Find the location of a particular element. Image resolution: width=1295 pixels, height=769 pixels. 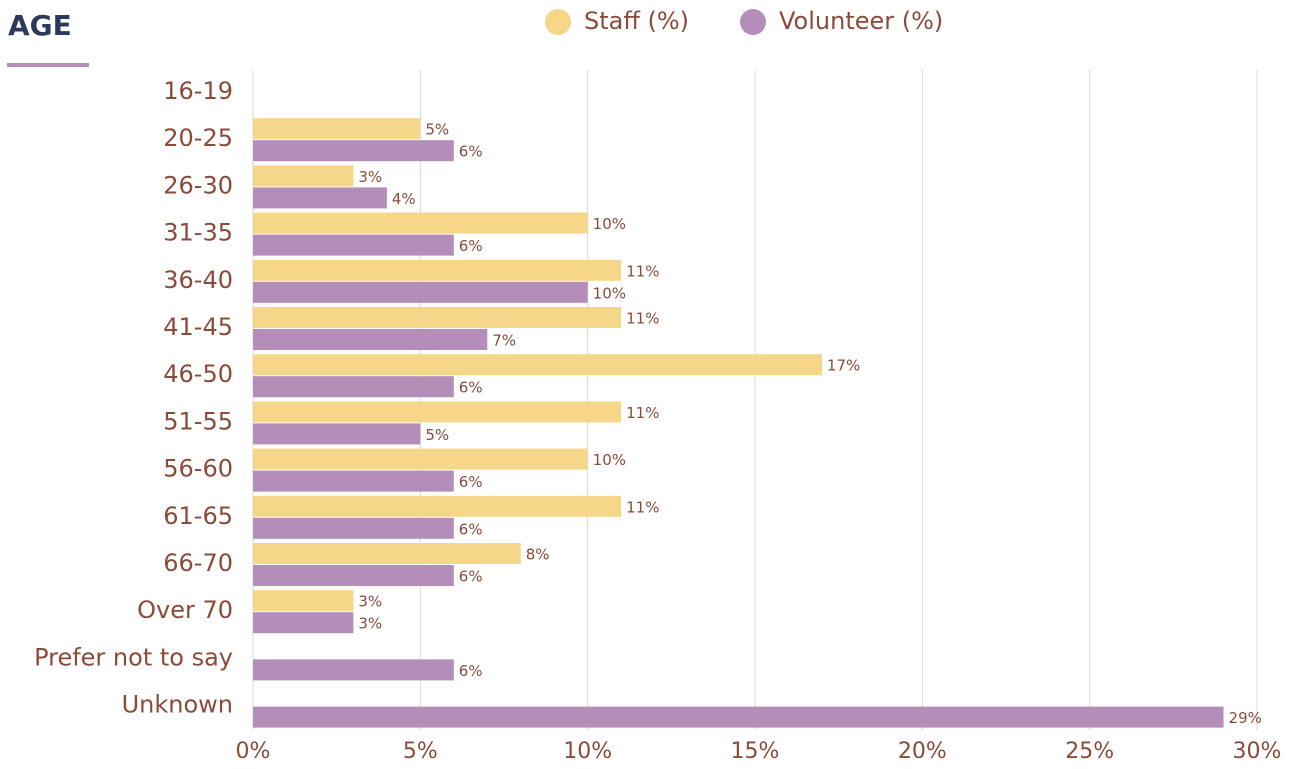

y-tick-label: 31-35 is located at coordinates (198, 233).